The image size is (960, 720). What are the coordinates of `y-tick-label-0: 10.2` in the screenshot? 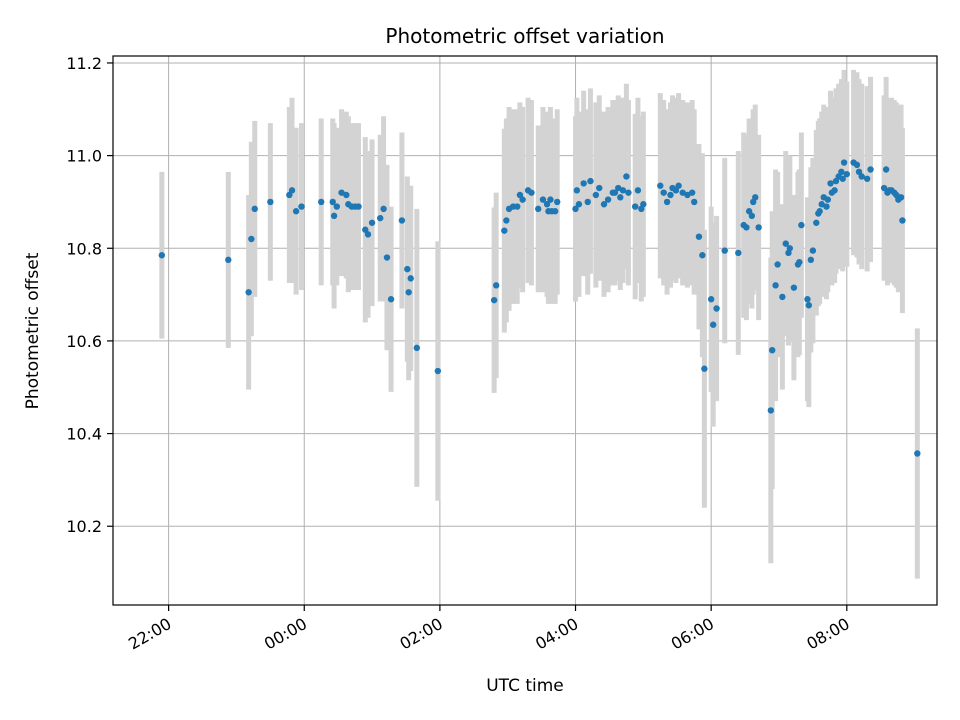 It's located at (84, 526).